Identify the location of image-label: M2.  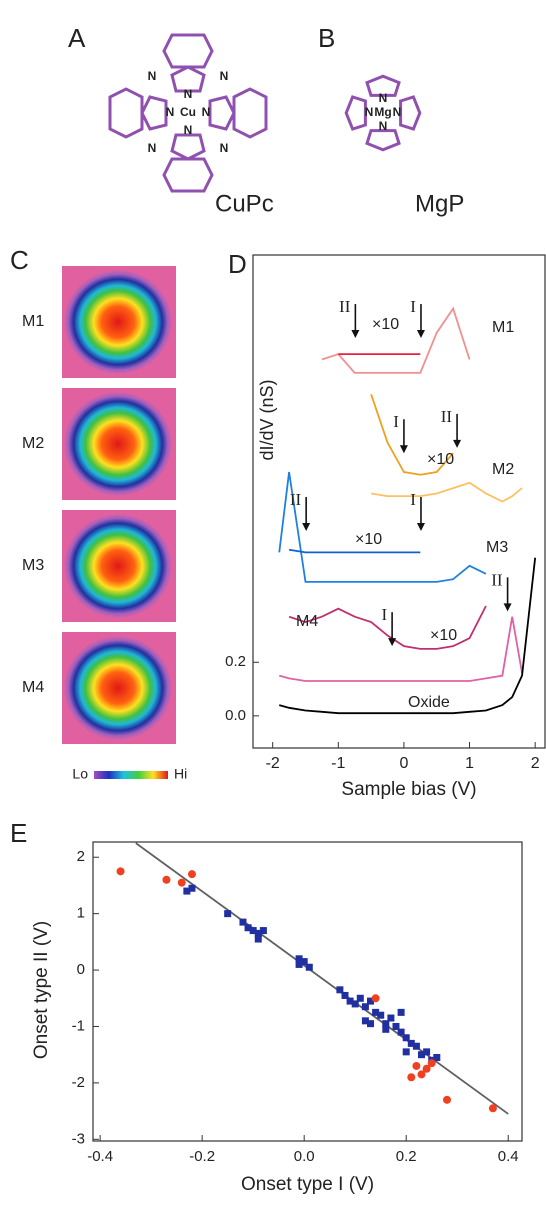
(33, 443).